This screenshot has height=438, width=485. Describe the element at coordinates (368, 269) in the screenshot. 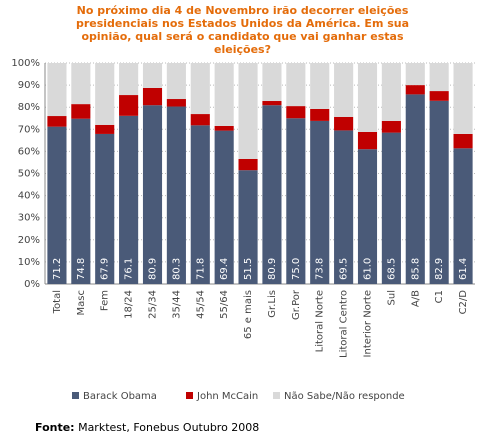

I see `value-label: 61.0` at that location.